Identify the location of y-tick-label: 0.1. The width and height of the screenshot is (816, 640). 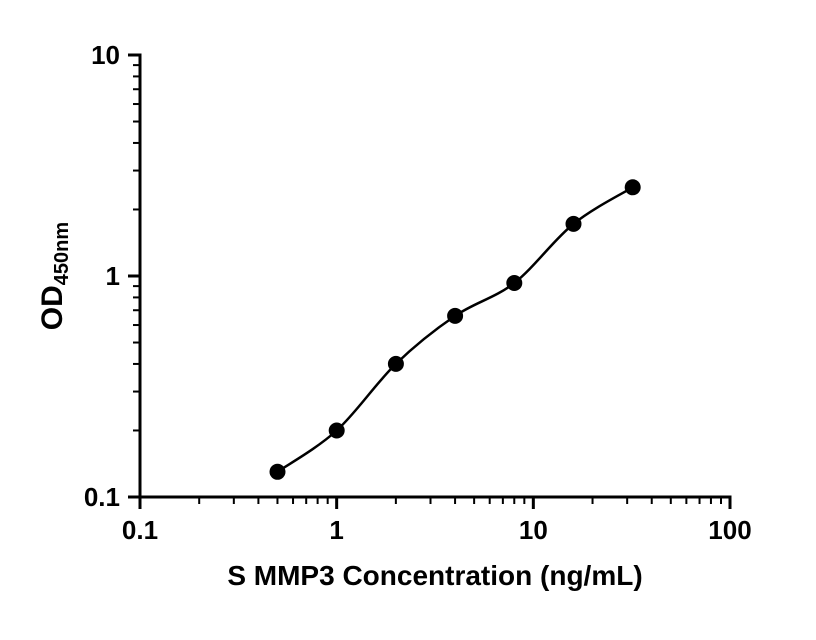
(102, 497).